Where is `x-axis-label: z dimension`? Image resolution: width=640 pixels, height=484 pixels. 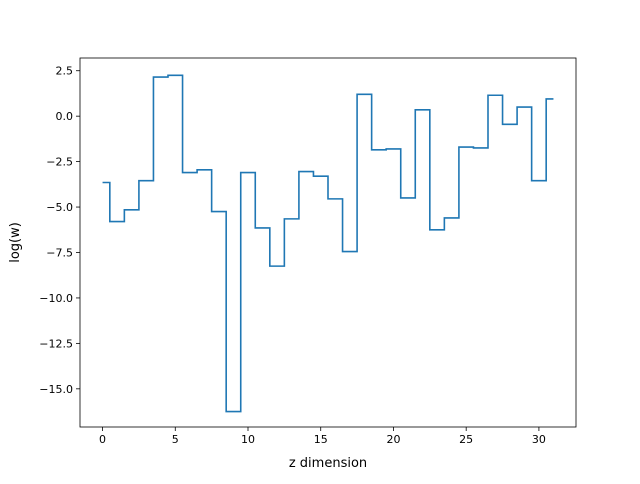
x-axis-label: z dimension is located at coordinates (328, 463).